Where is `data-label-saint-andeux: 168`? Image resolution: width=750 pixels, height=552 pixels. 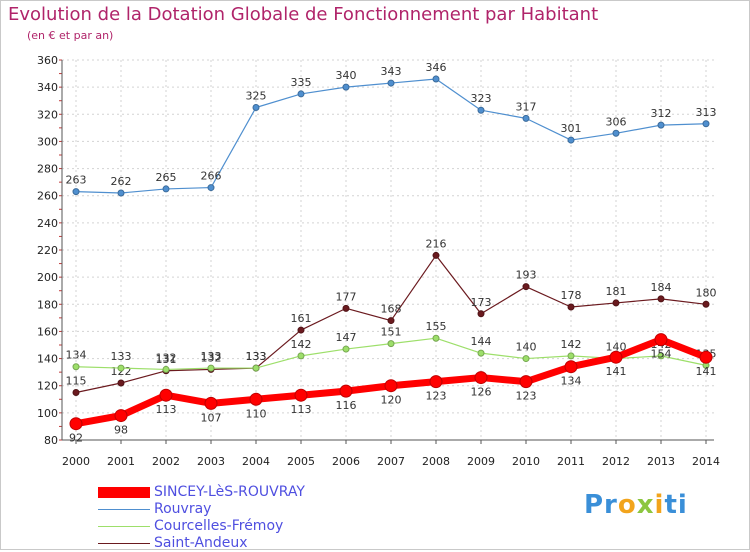 data-label-saint-andeux: 168 is located at coordinates (391, 309).